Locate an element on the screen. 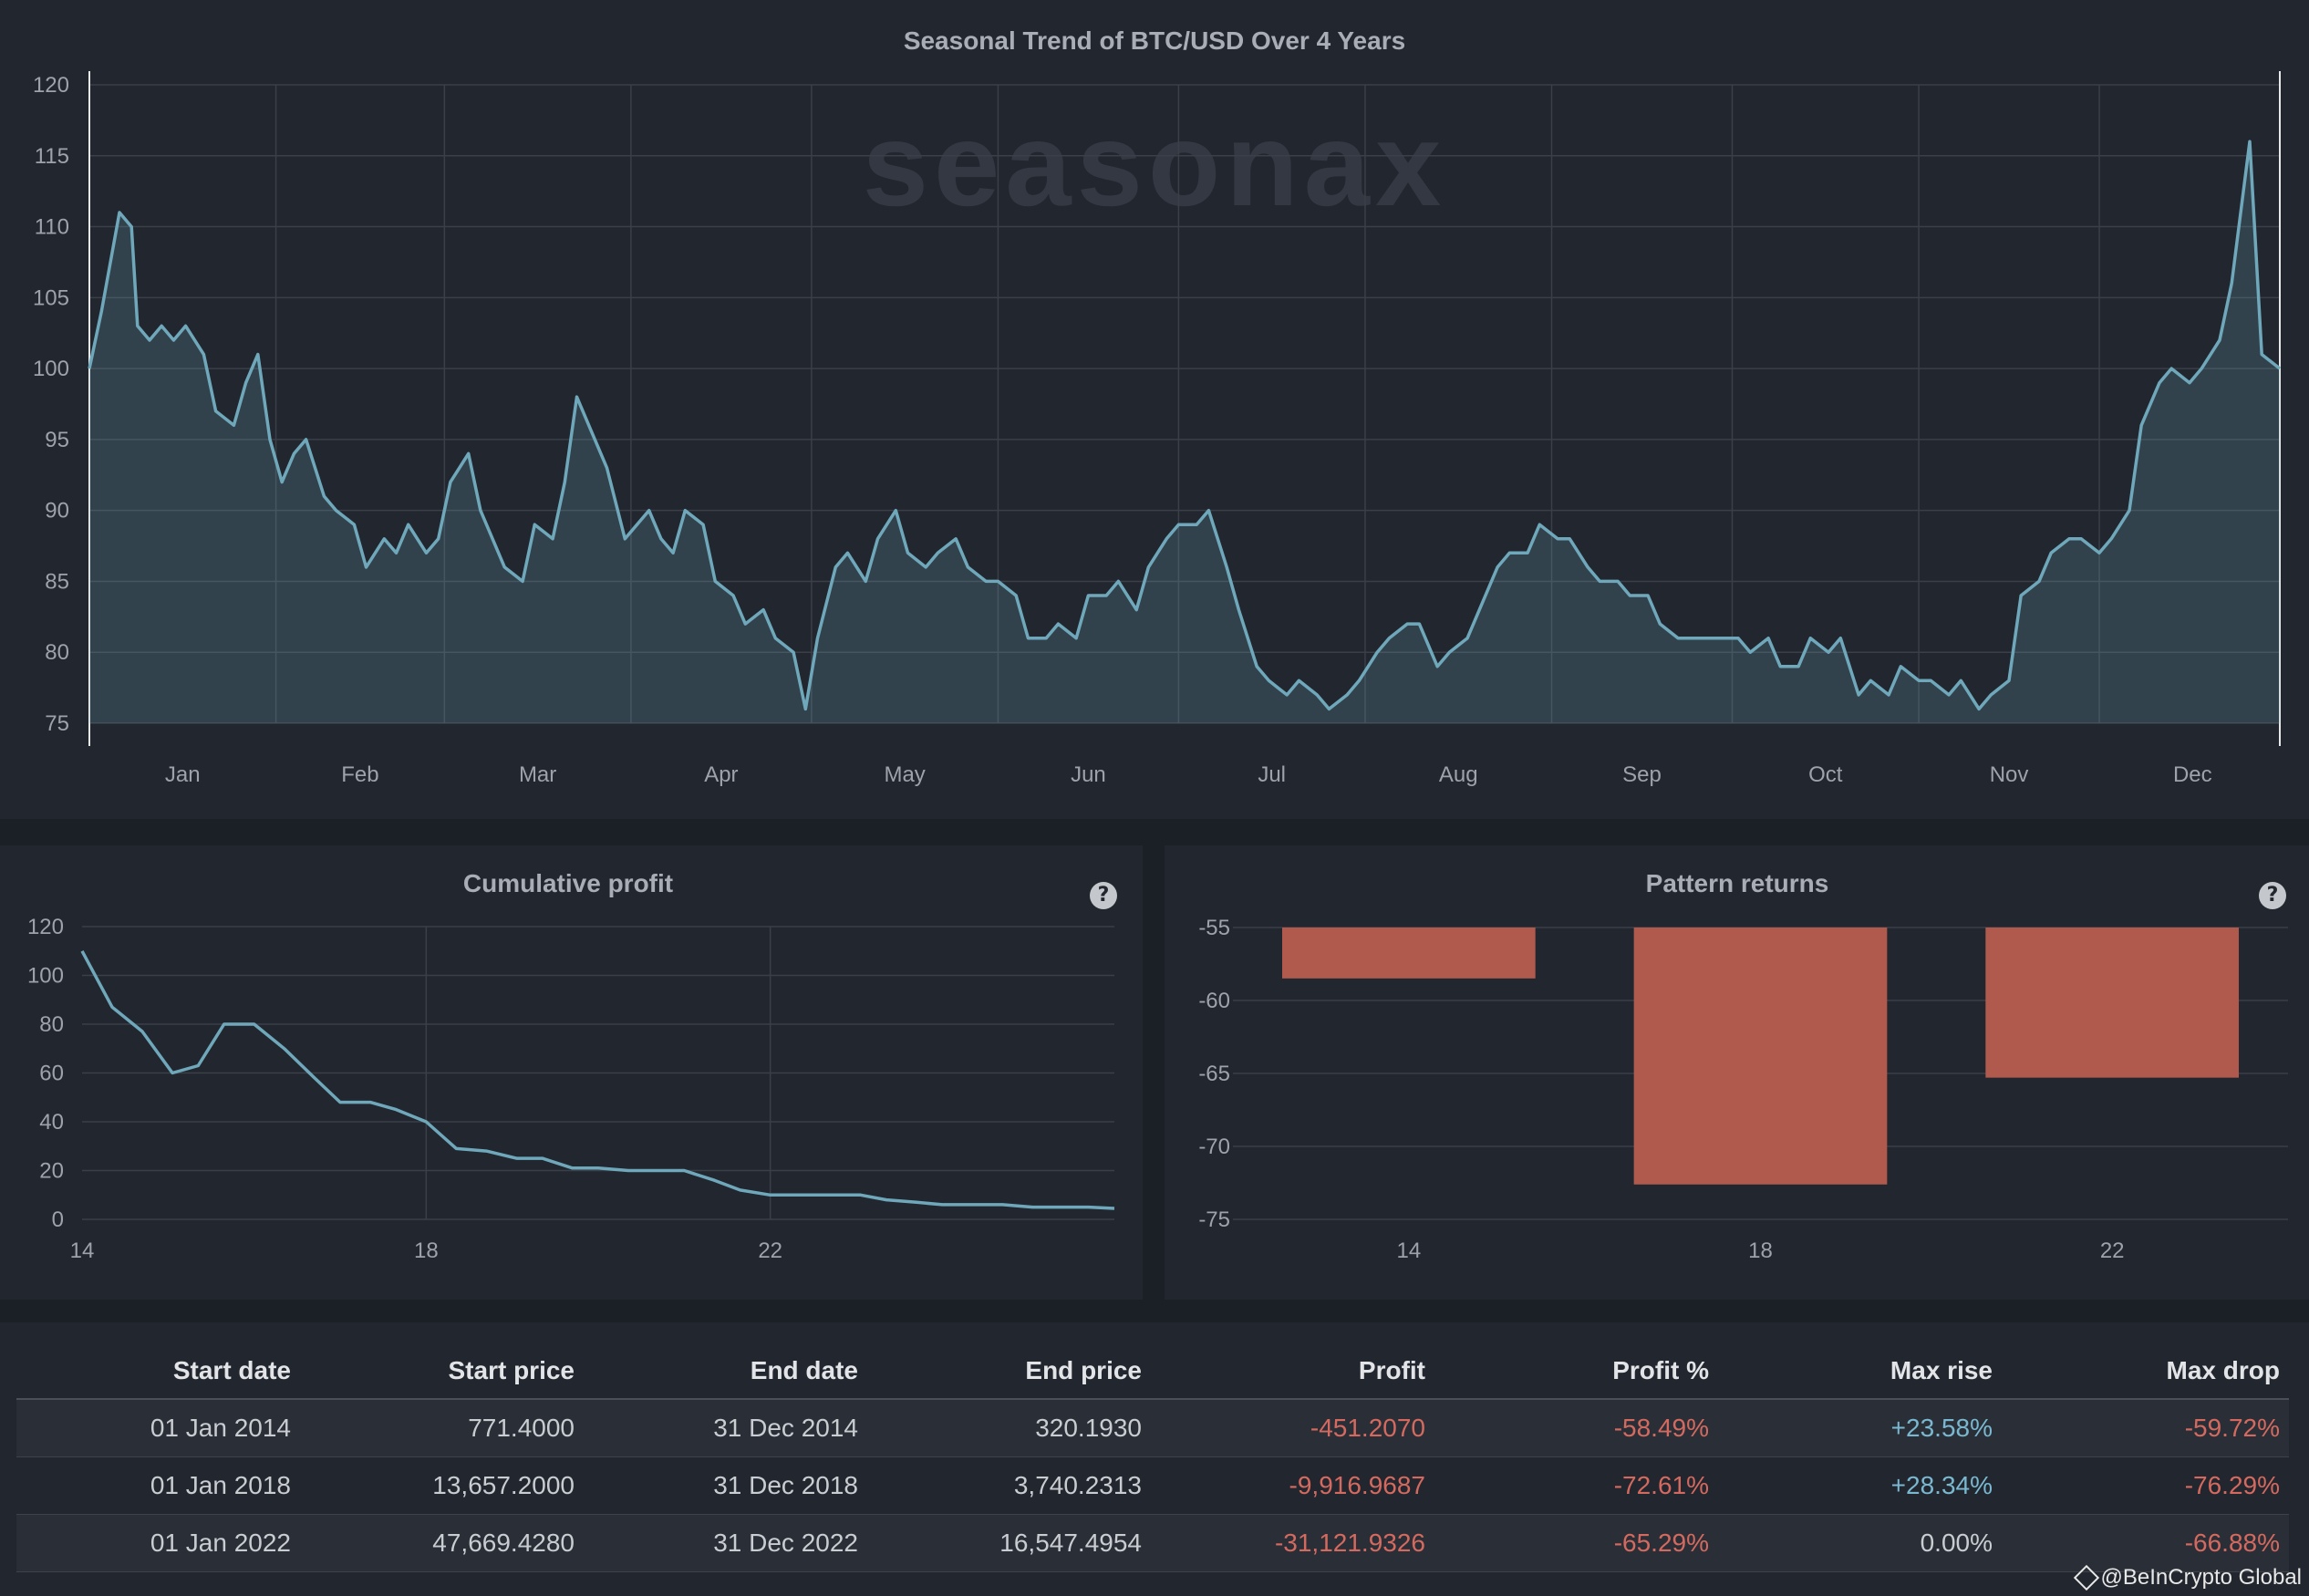 This screenshot has height=1596, width=2309. x-tick-label: Apr is located at coordinates (721, 774).